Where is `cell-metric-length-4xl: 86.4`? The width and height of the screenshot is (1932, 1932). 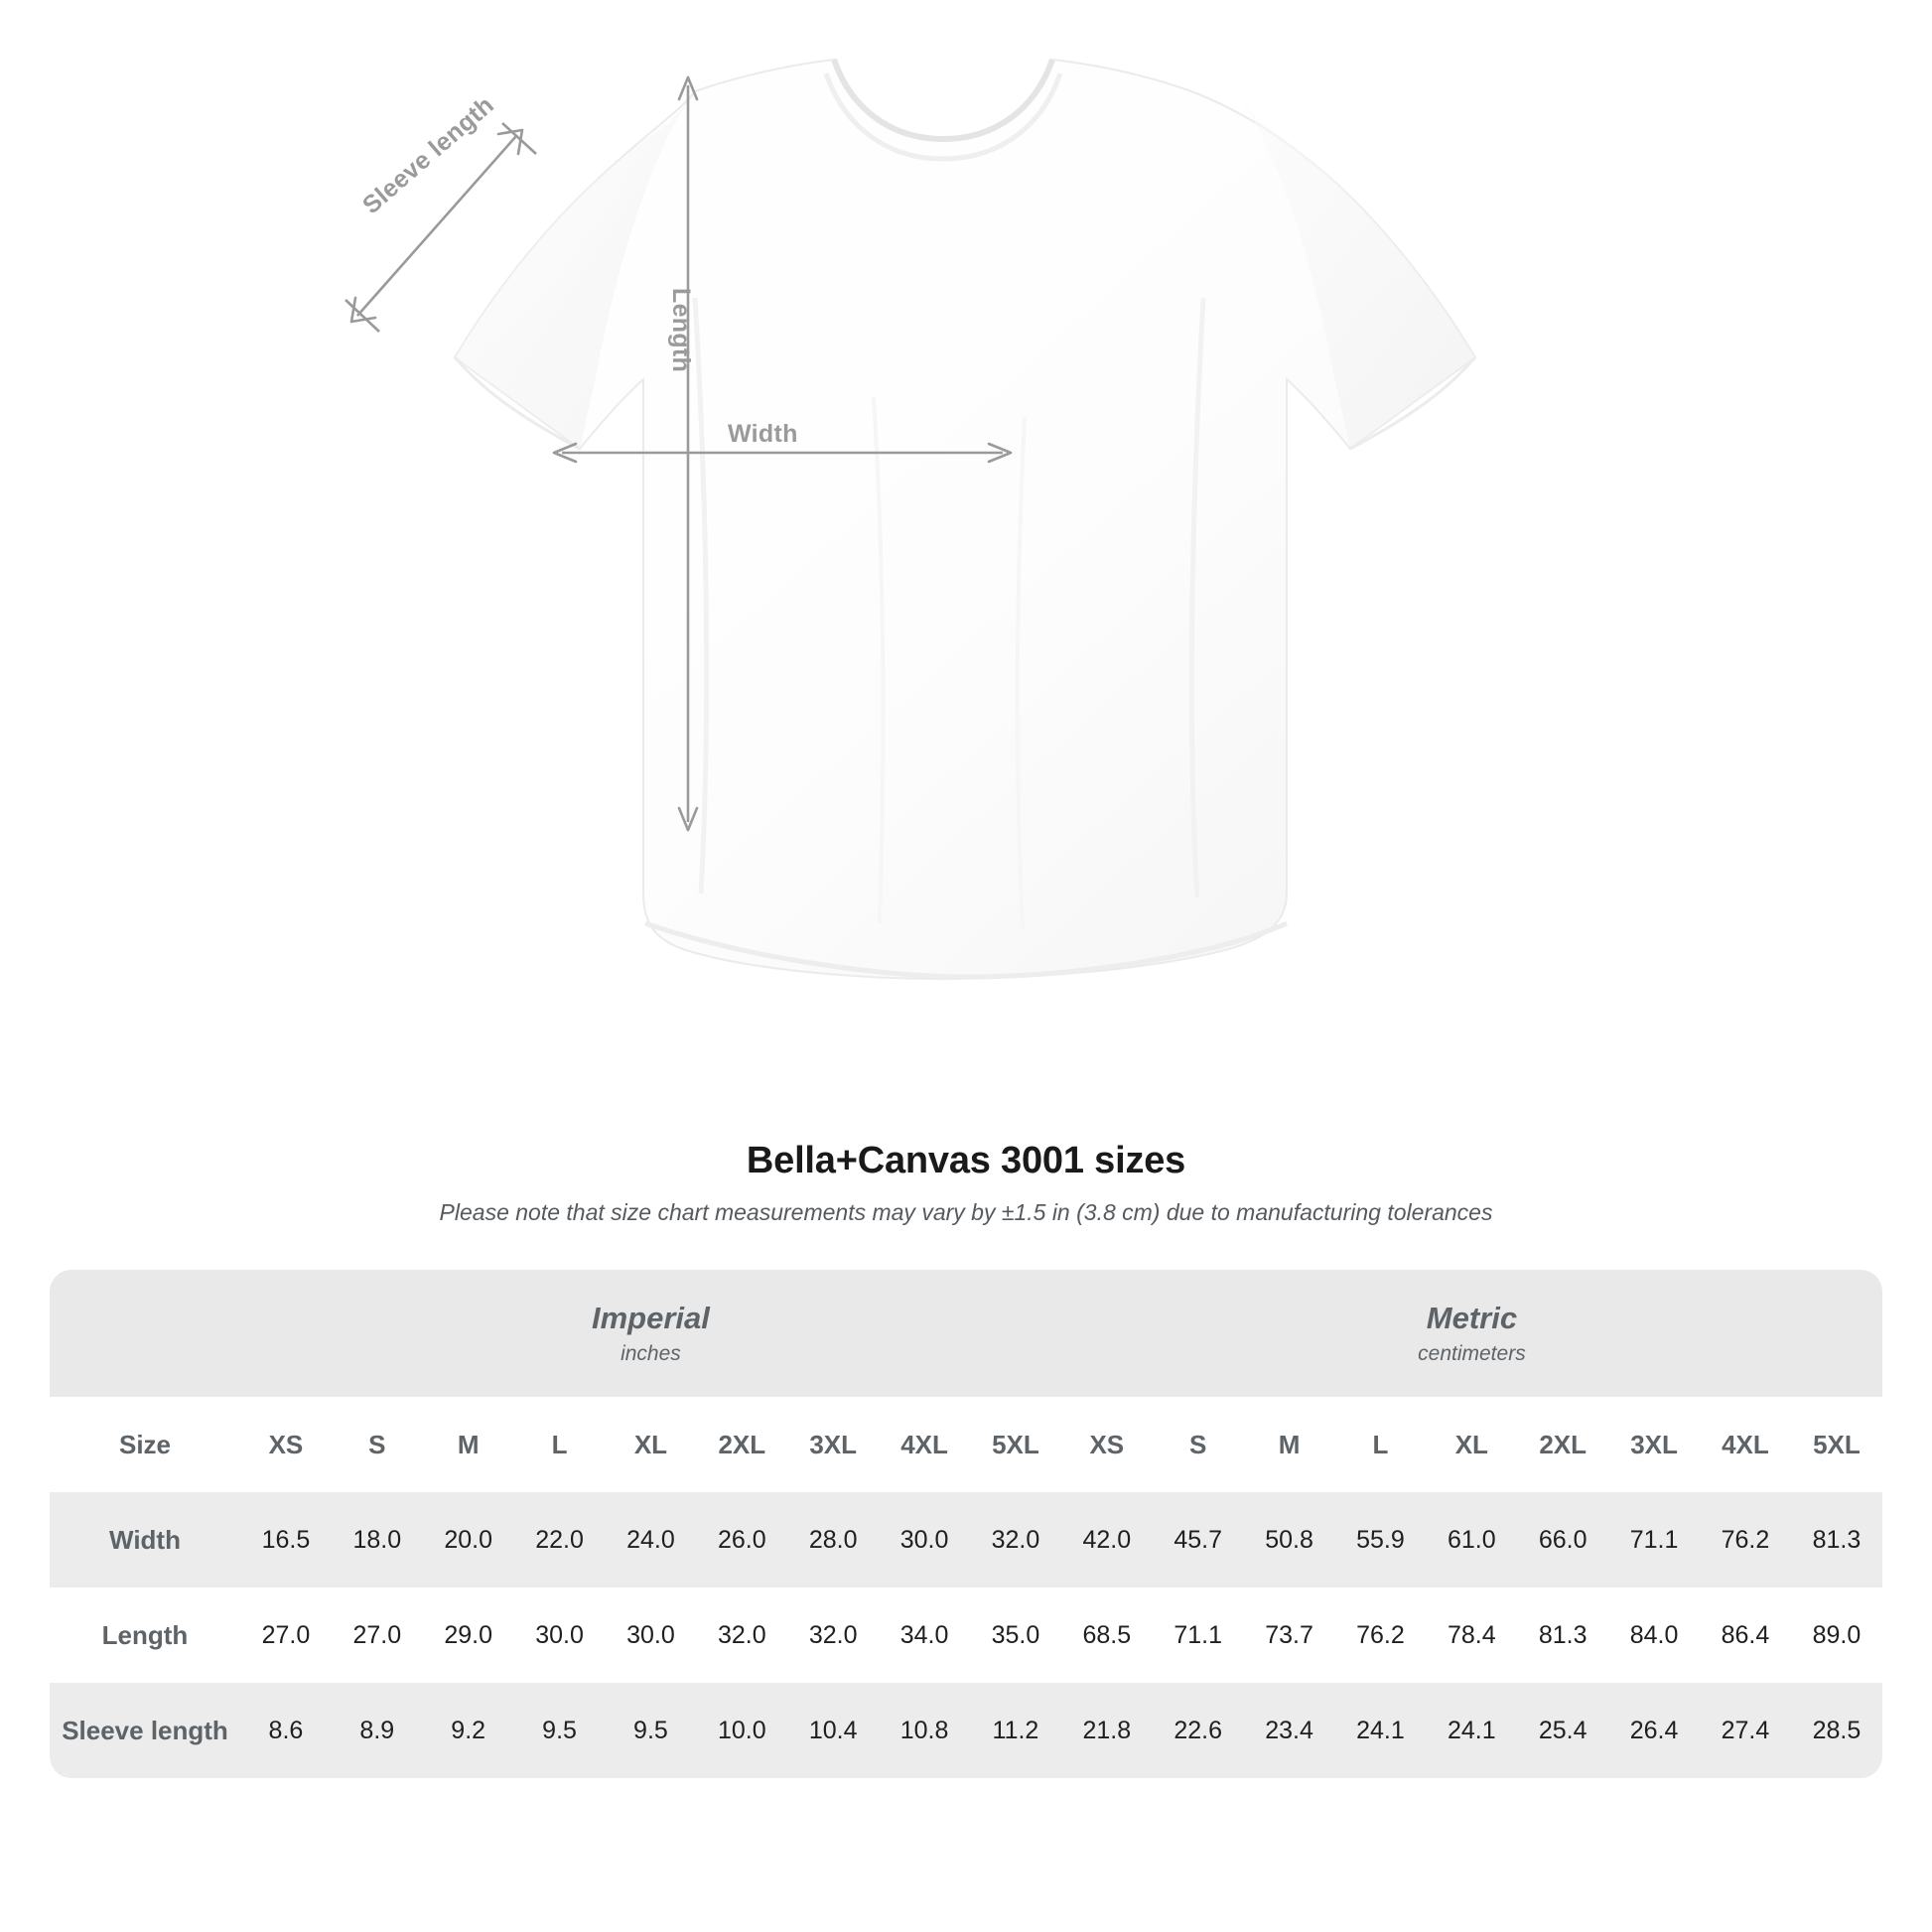
cell-metric-length-4xl: 86.4 is located at coordinates (1746, 1635).